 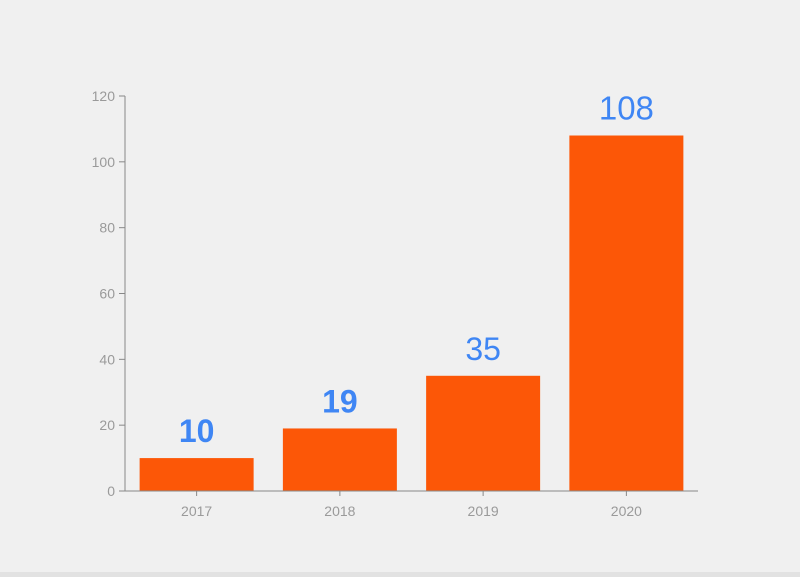 What do you see at coordinates (626, 108) in the screenshot?
I see `data-label-2020: 108` at bounding box center [626, 108].